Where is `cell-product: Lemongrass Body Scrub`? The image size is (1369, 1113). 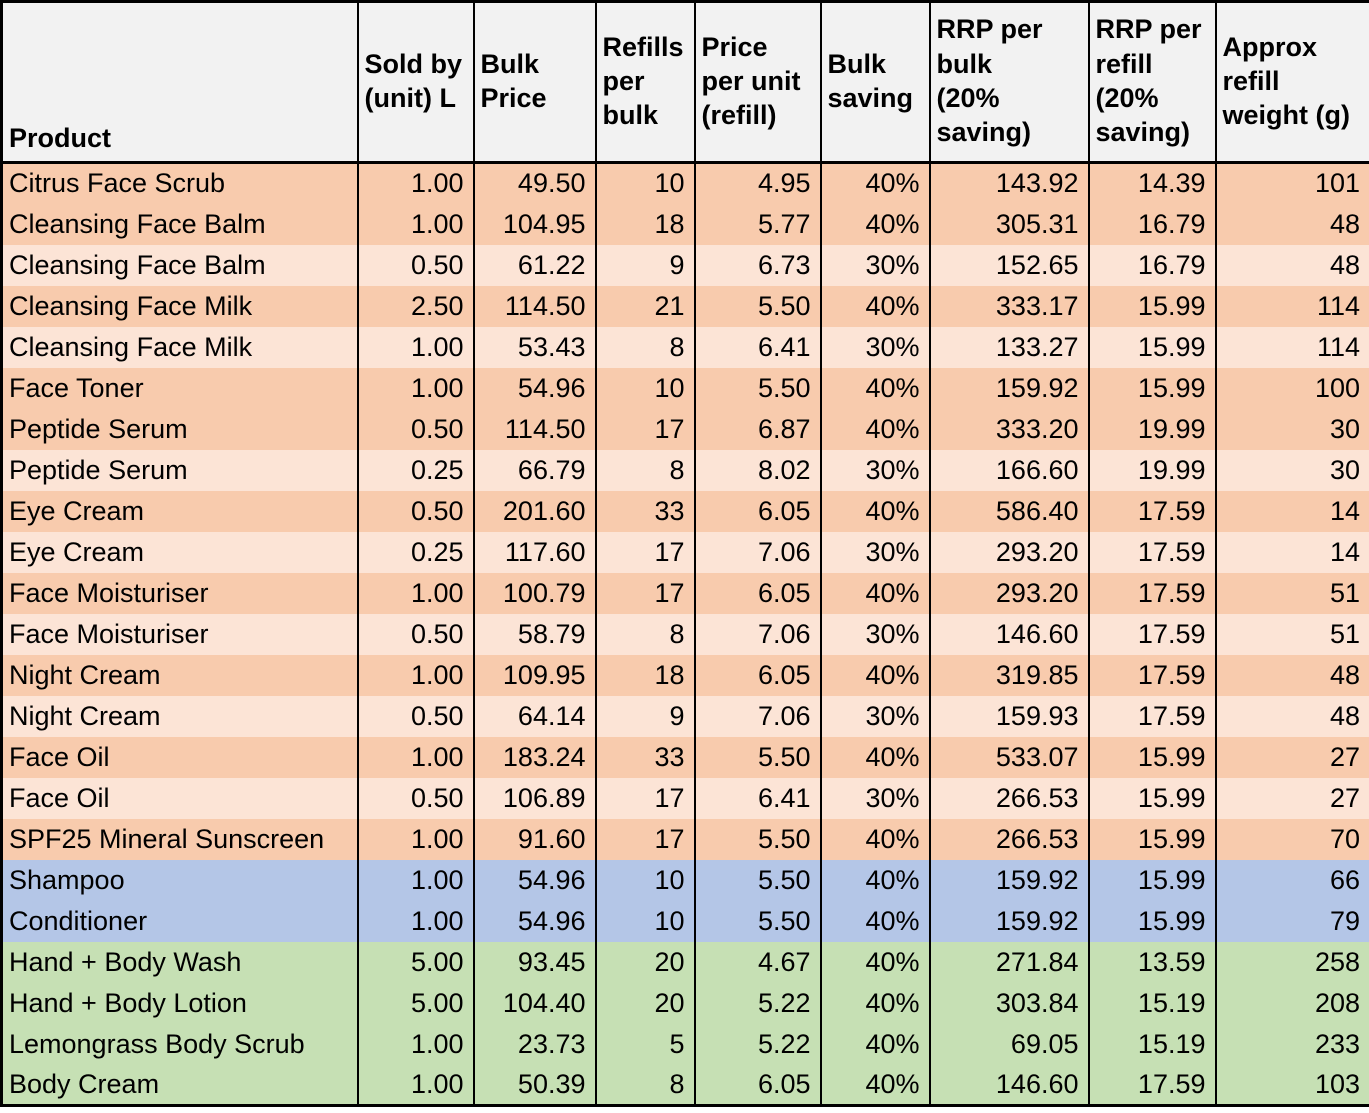 cell-product: Lemongrass Body Scrub is located at coordinates (179, 1044).